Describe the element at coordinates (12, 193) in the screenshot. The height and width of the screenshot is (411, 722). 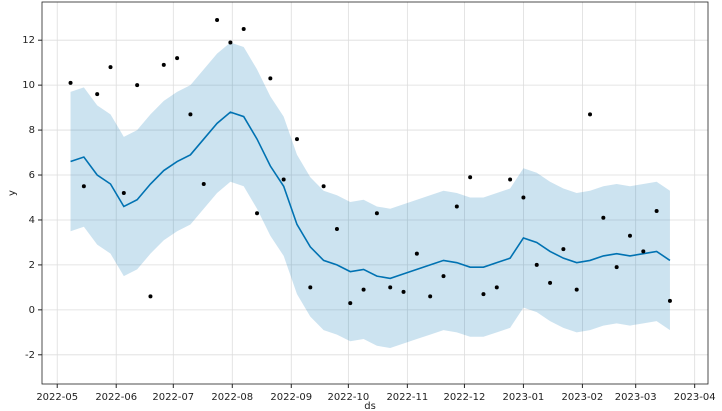
I see `y-axis-label: y` at that location.